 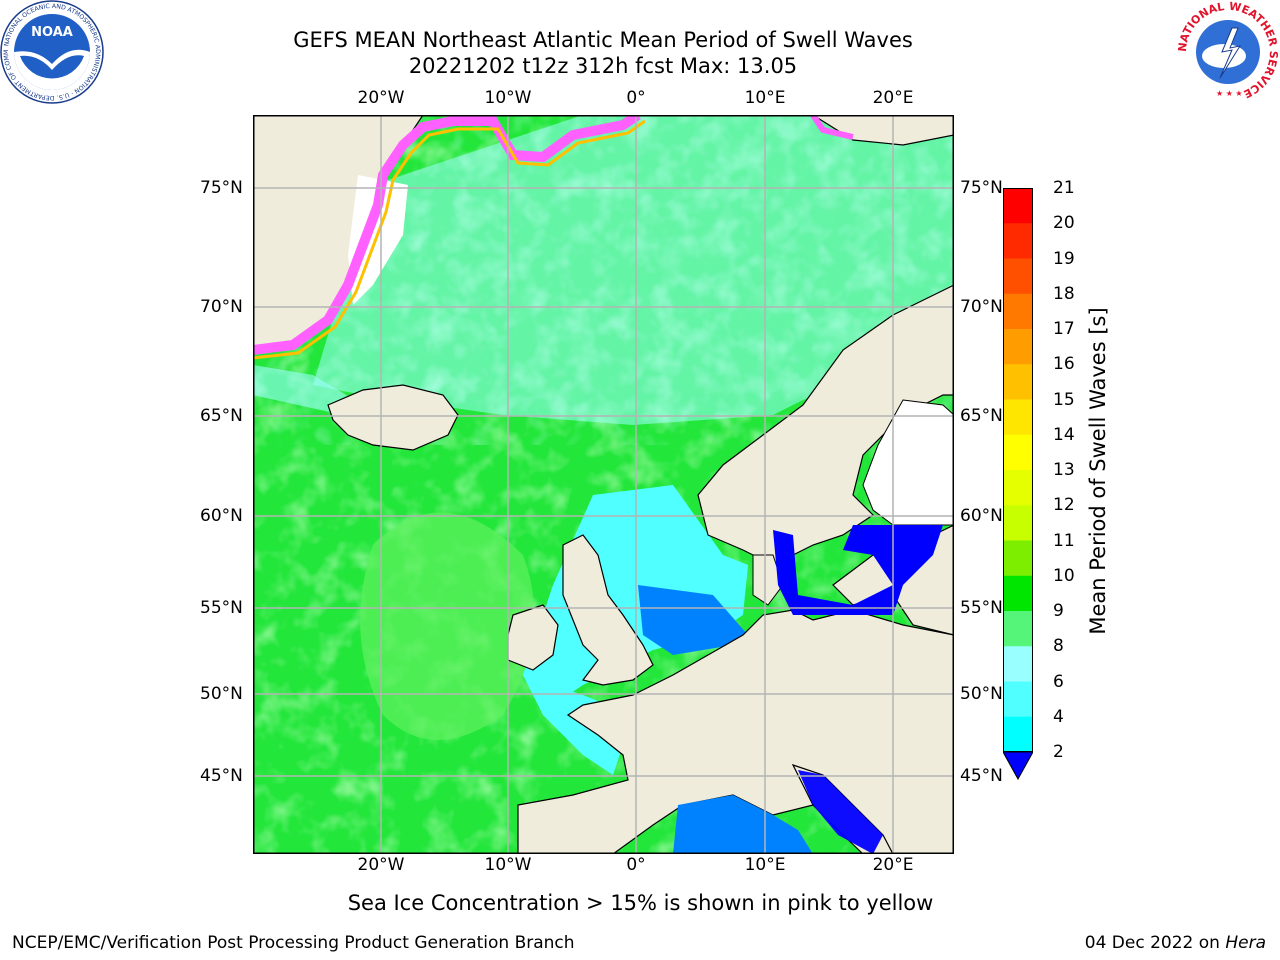 What do you see at coordinates (1064, 434) in the screenshot?
I see `colorbar-tick-label: 14` at bounding box center [1064, 434].